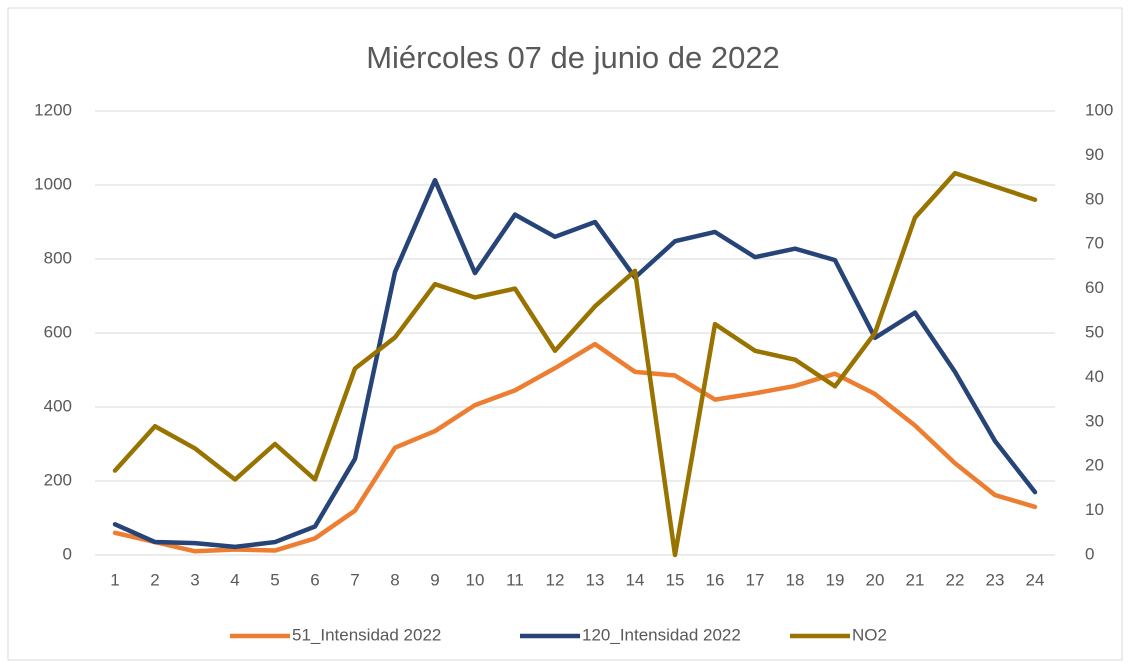 This screenshot has width=1131, height=668. Describe the element at coordinates (58, 331) in the screenshot. I see `y-tick-label: 600` at that location.